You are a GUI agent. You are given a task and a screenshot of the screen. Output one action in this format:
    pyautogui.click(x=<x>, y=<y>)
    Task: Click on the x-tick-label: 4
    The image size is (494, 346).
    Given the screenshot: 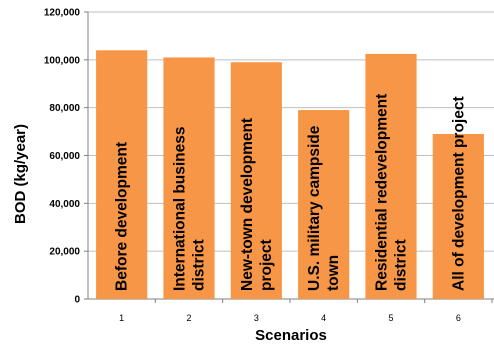 What is the action you would take?
    pyautogui.click(x=323, y=318)
    